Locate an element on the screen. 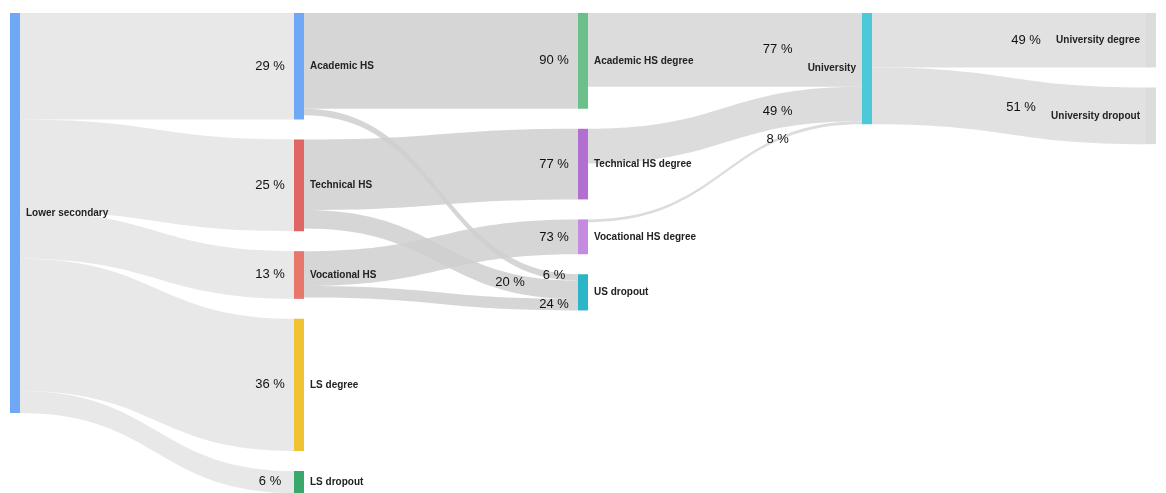 Image resolution: width=1166 pixels, height=493 pixels. category-label: LS dropout is located at coordinates (337, 481).